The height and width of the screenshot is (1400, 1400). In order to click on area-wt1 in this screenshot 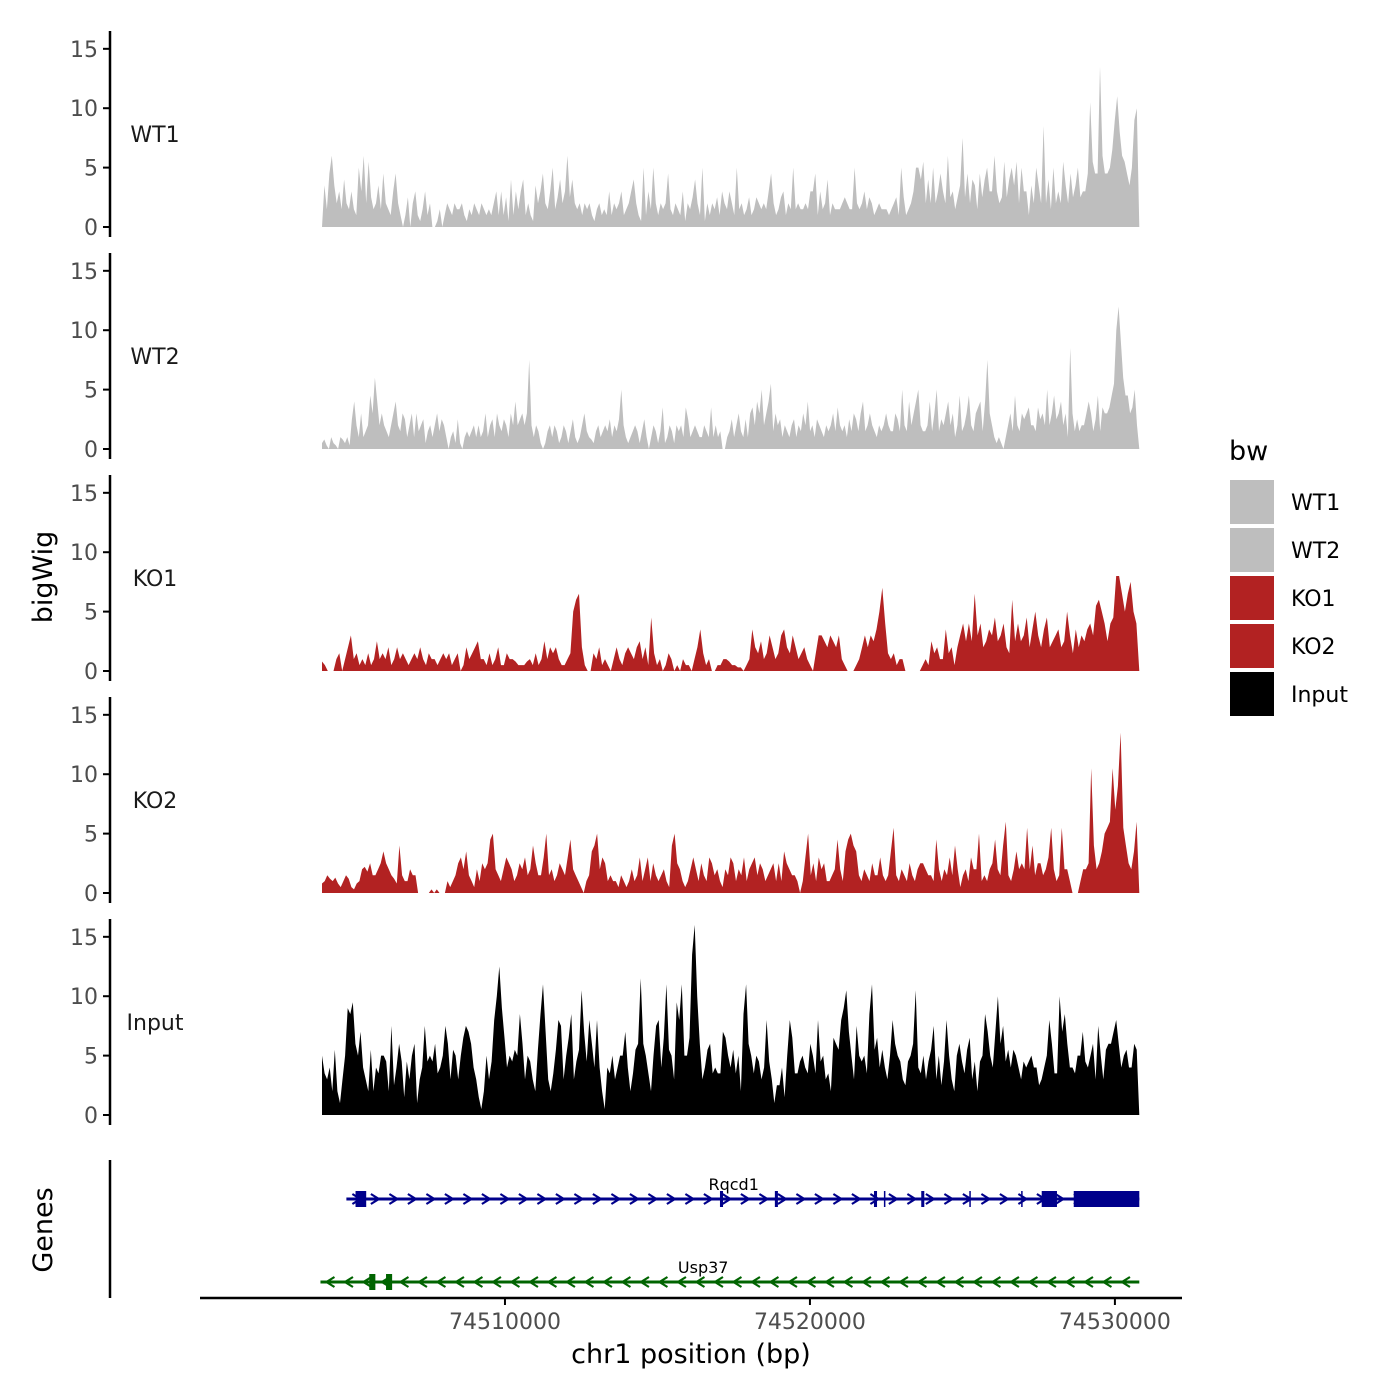, I will do `click(731, 146)`.